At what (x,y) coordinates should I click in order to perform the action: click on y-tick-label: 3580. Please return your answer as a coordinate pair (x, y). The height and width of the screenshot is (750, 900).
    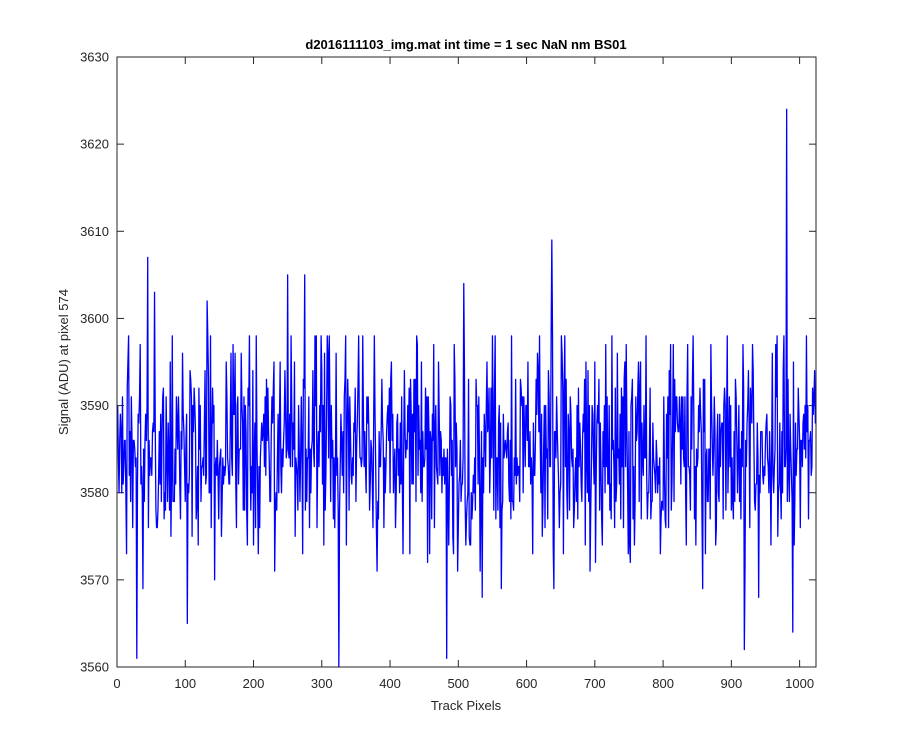
    Looking at the image, I should click on (94, 492).